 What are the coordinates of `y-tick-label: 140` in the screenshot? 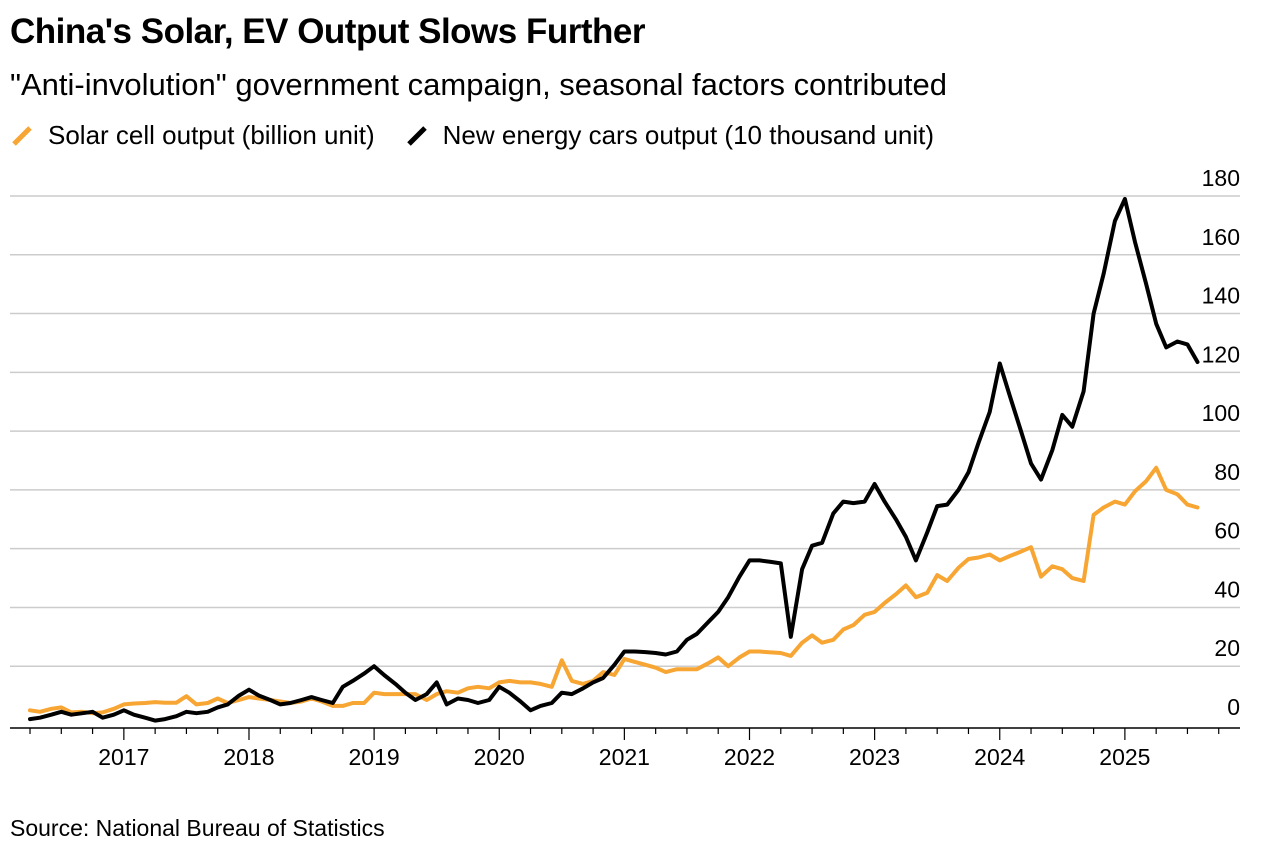 It's located at (1221, 296).